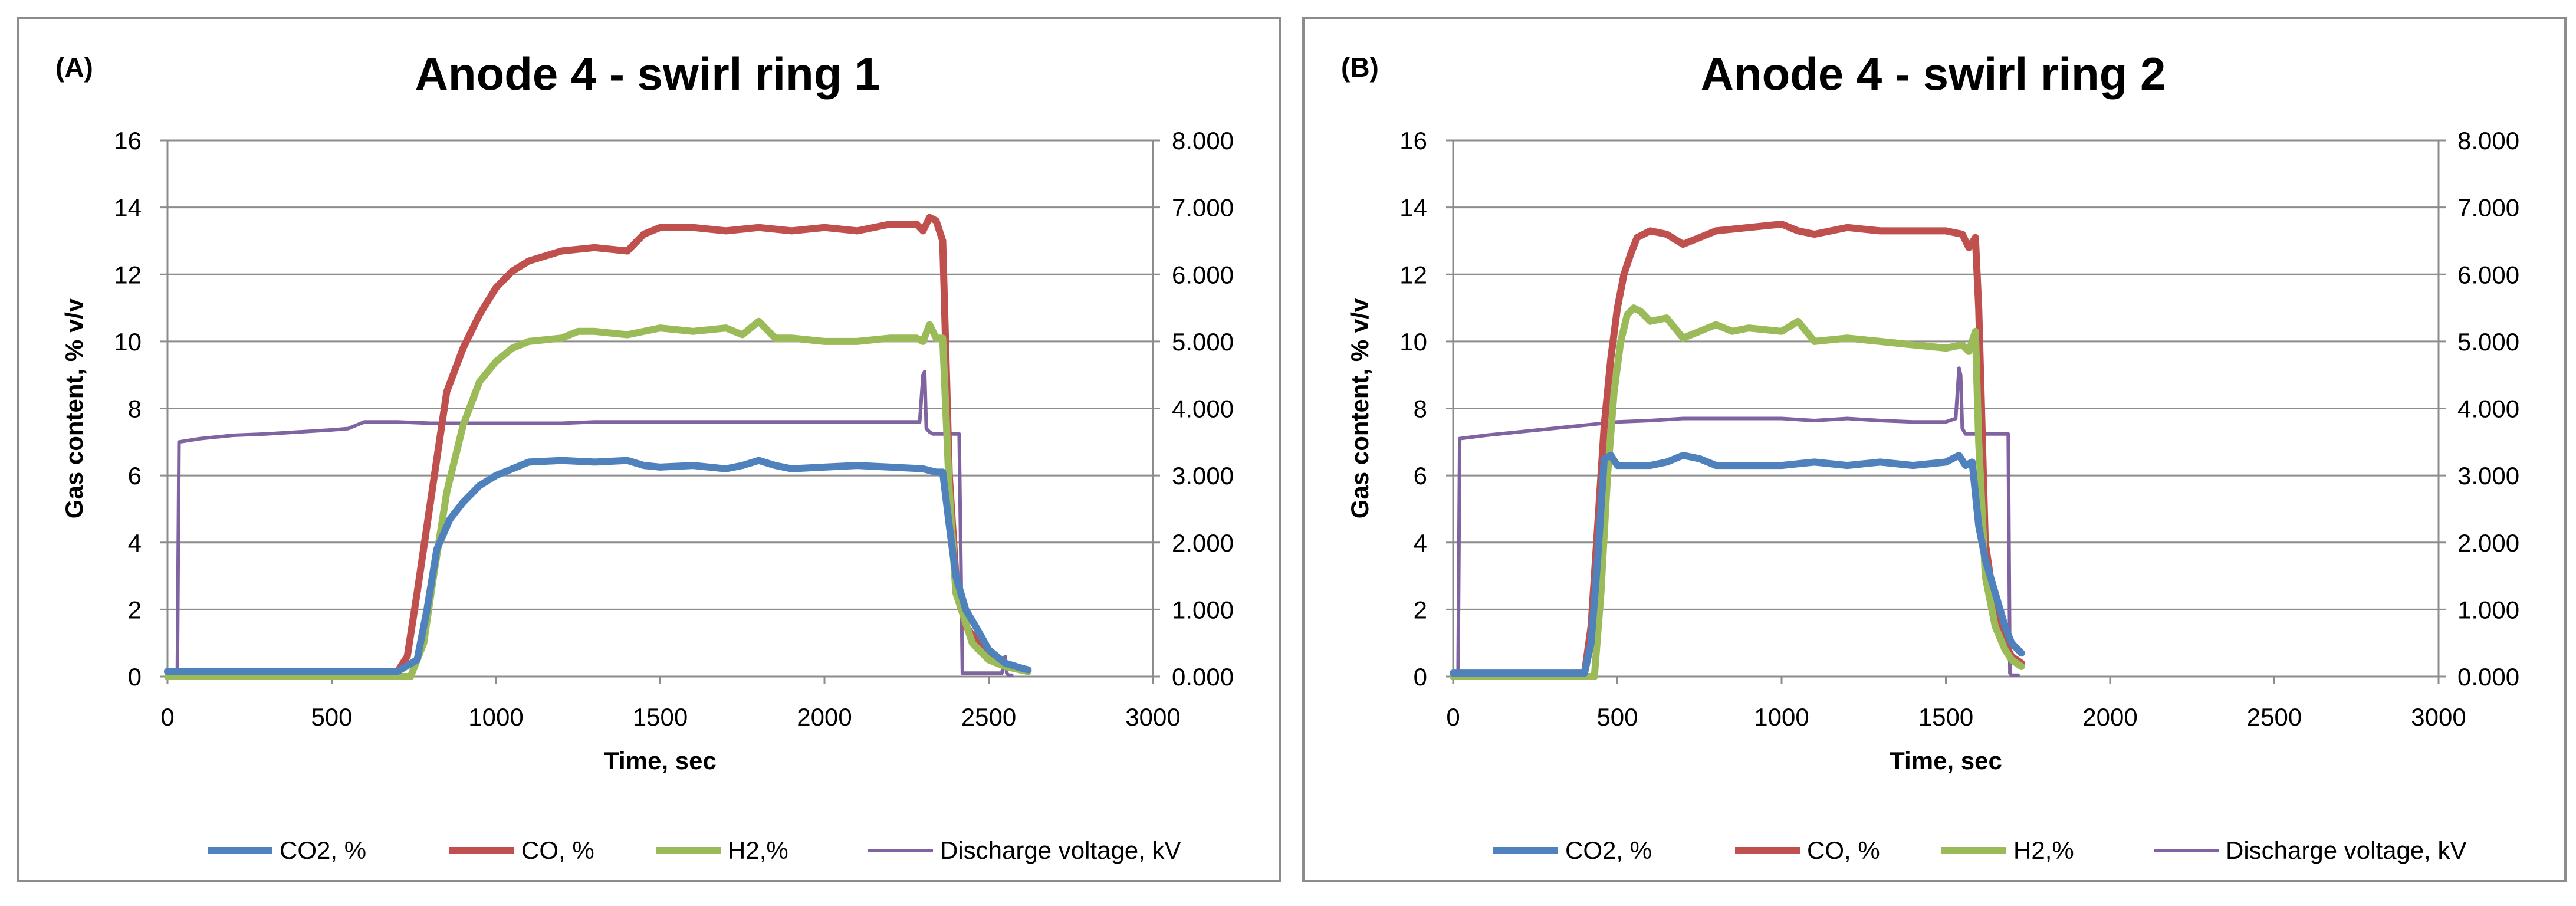 The width and height of the screenshot is (2576, 906). What do you see at coordinates (74, 67) in the screenshot?
I see `panel-label: (A)` at bounding box center [74, 67].